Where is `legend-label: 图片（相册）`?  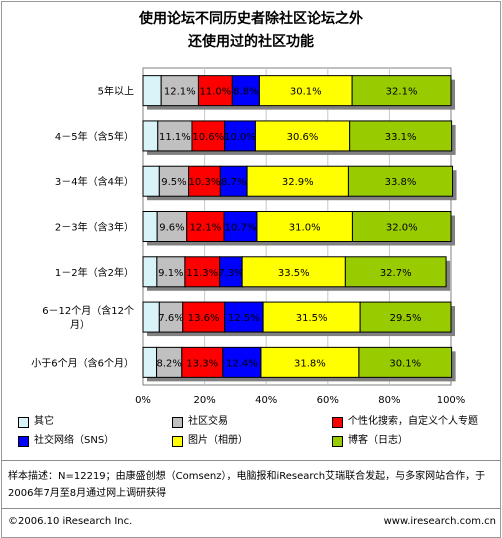
legend-label: 图片（相册） is located at coordinates (218, 440).